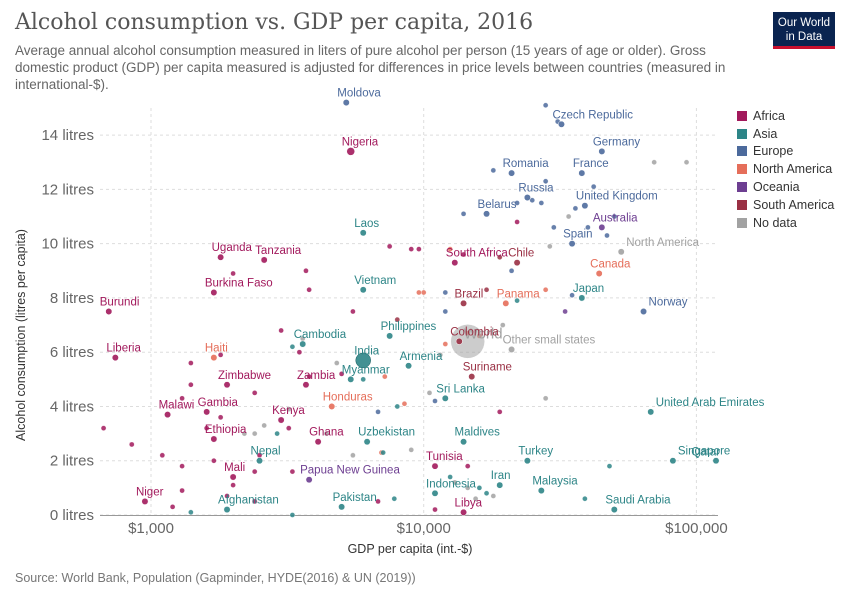 The image size is (850, 600). What do you see at coordinates (785, 152) in the screenshot?
I see `legend-item: Europe` at bounding box center [785, 152].